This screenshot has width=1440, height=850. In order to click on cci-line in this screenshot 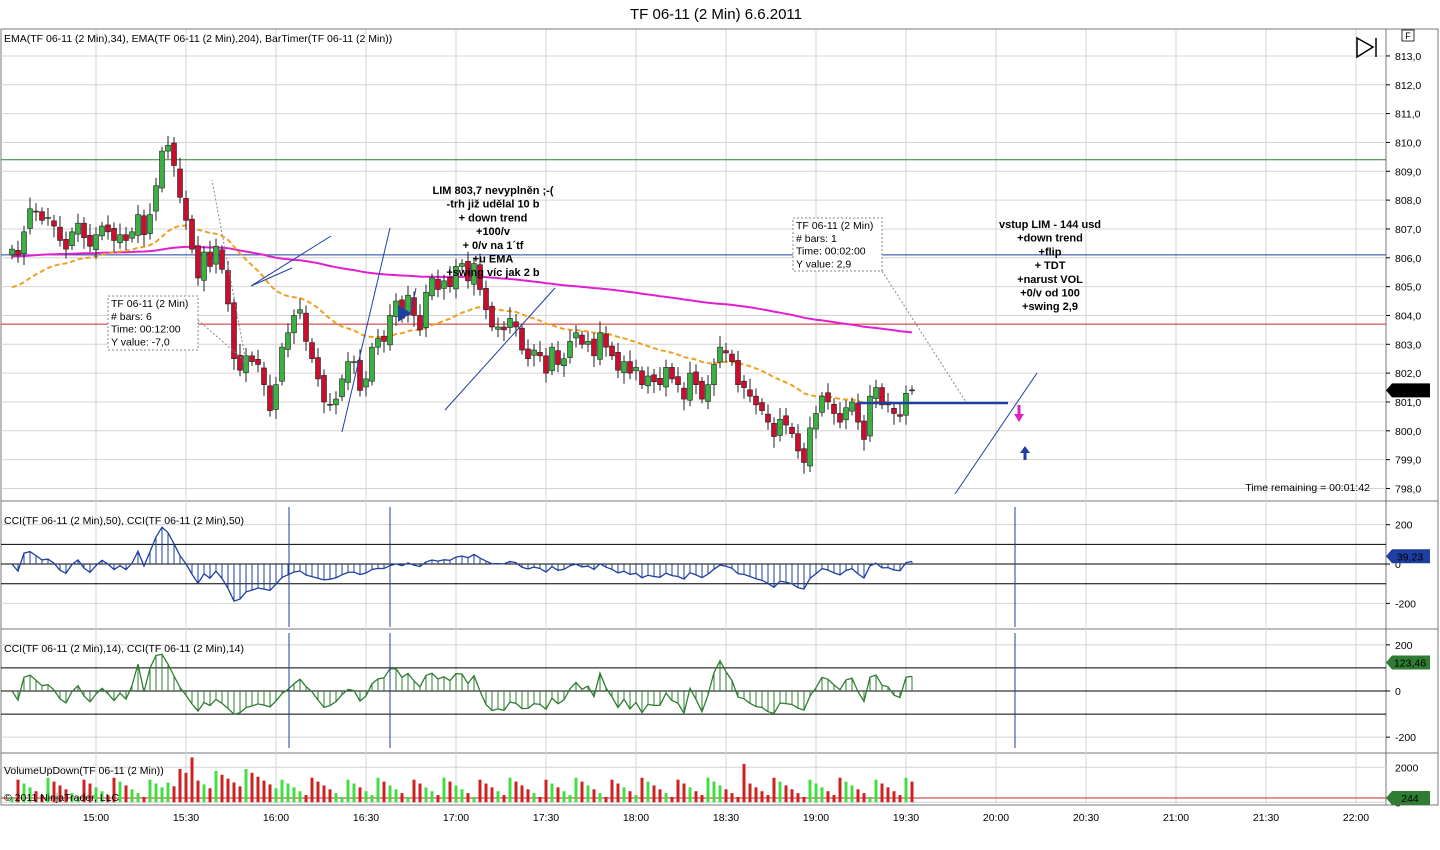, I will do `click(462, 684)`.